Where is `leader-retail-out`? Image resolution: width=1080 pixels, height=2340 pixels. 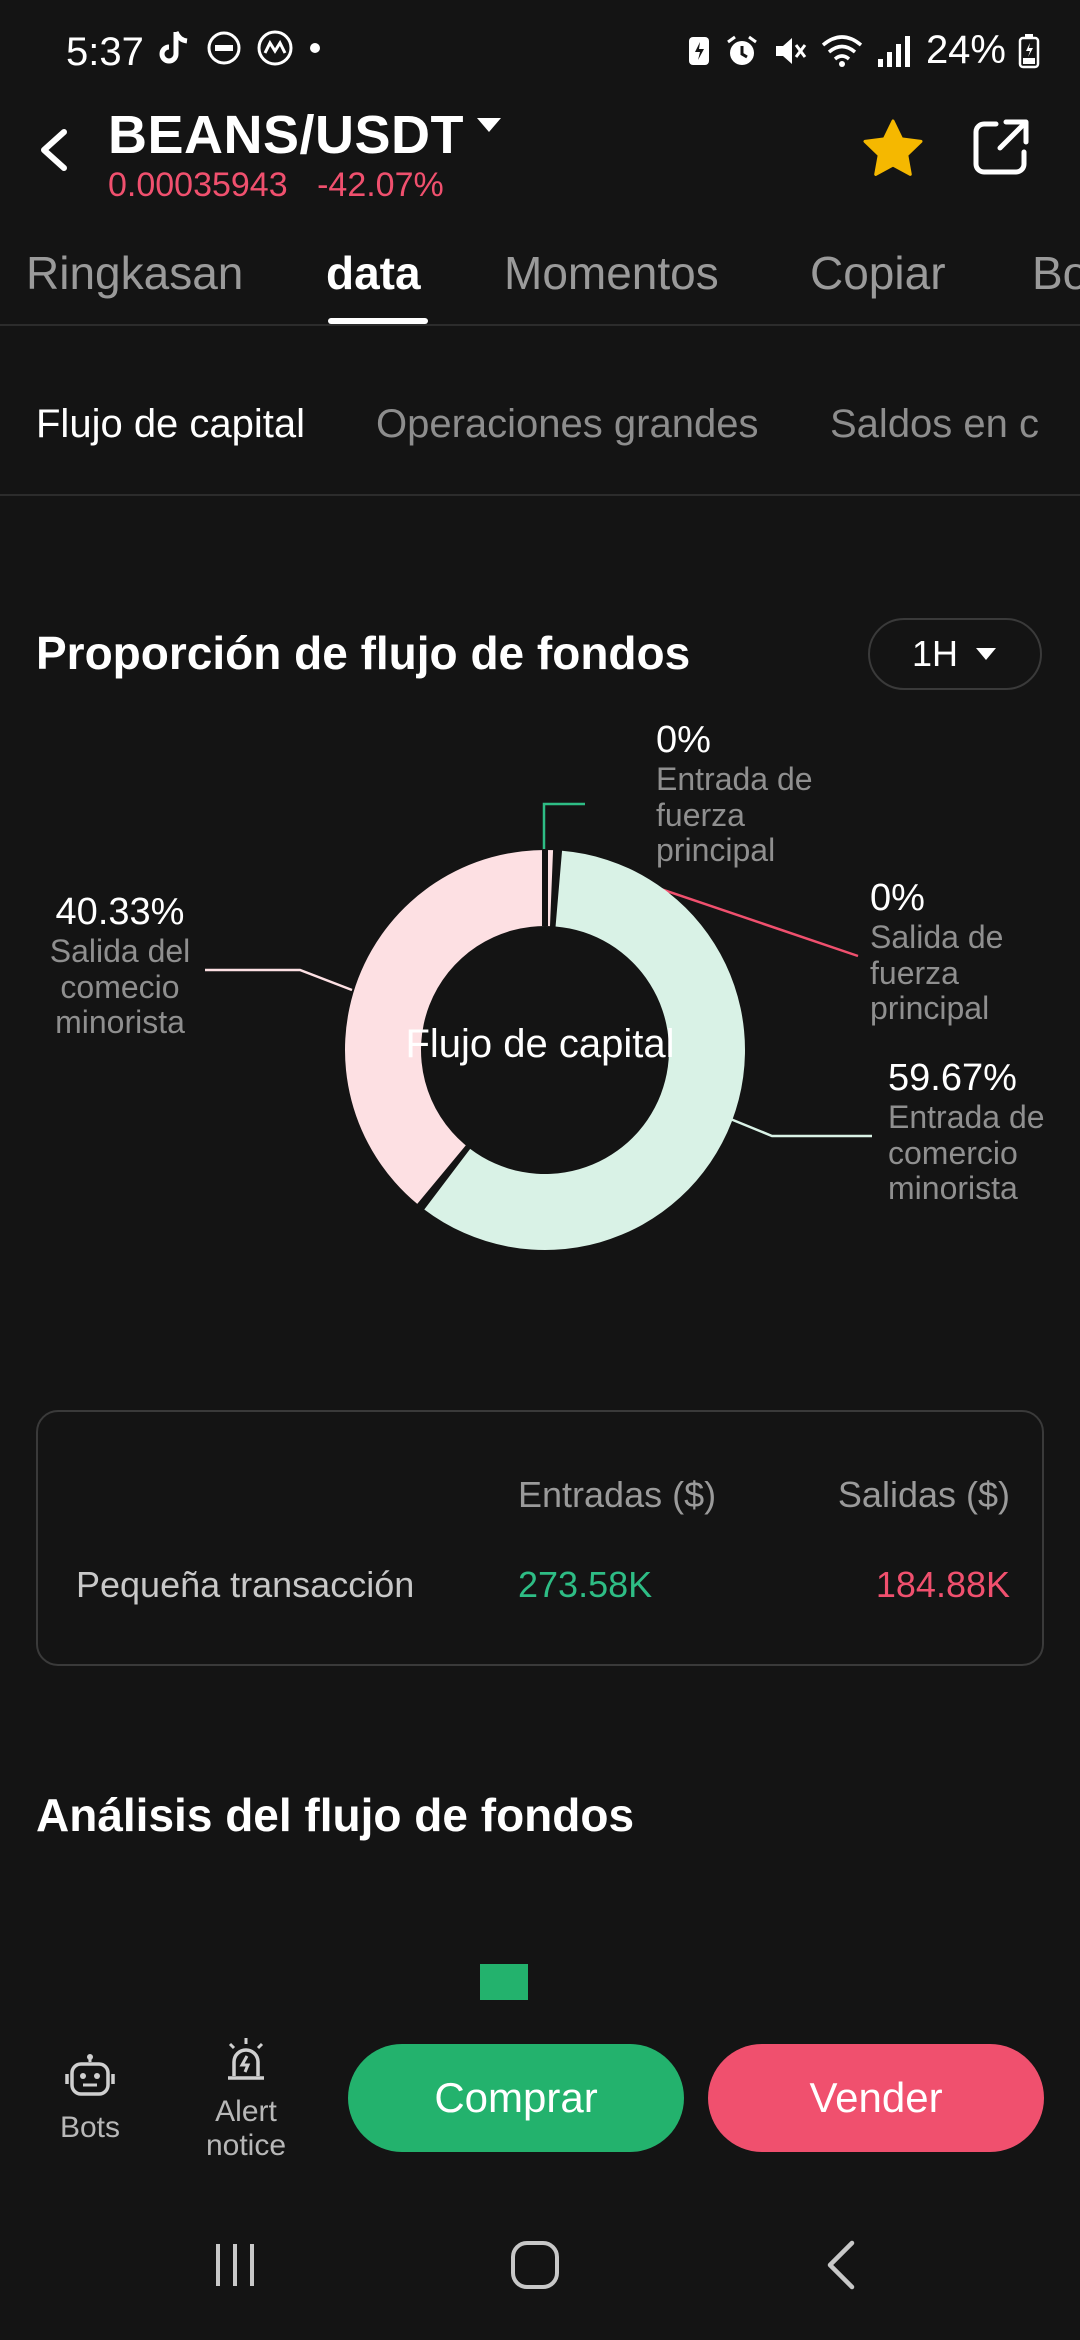 leader-retail-out is located at coordinates (279, 980).